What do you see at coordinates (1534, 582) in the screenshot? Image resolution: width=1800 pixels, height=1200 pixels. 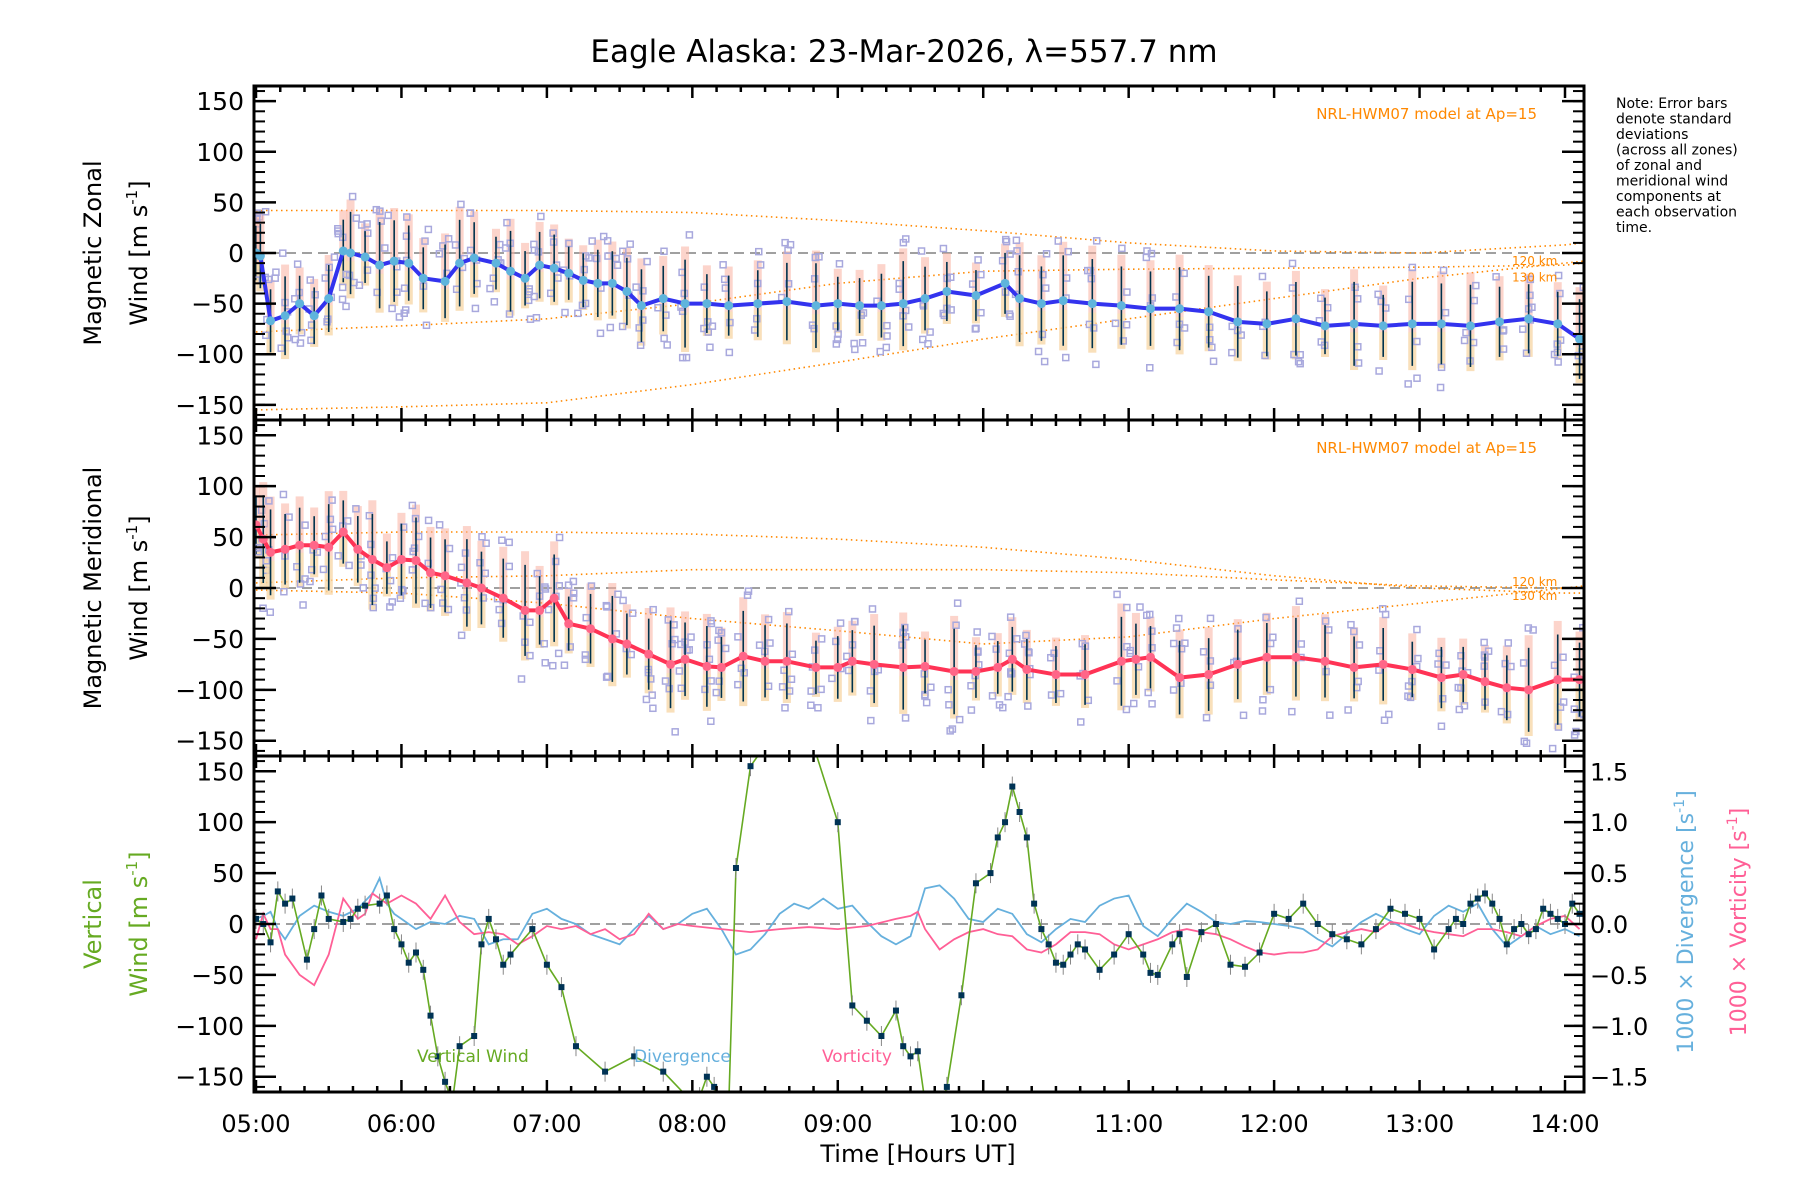 I see `alt-label-120: 120 km` at bounding box center [1534, 582].